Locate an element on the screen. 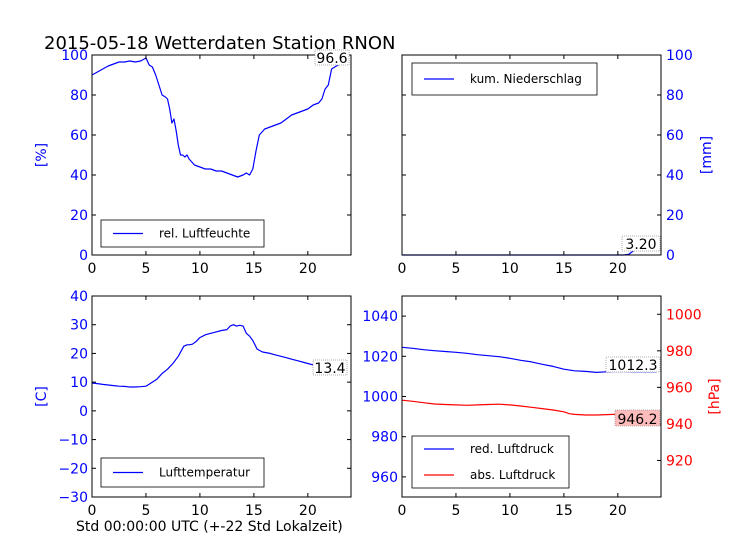 The image size is (736, 552). legend-label: red. Luftdruck is located at coordinates (512, 449).